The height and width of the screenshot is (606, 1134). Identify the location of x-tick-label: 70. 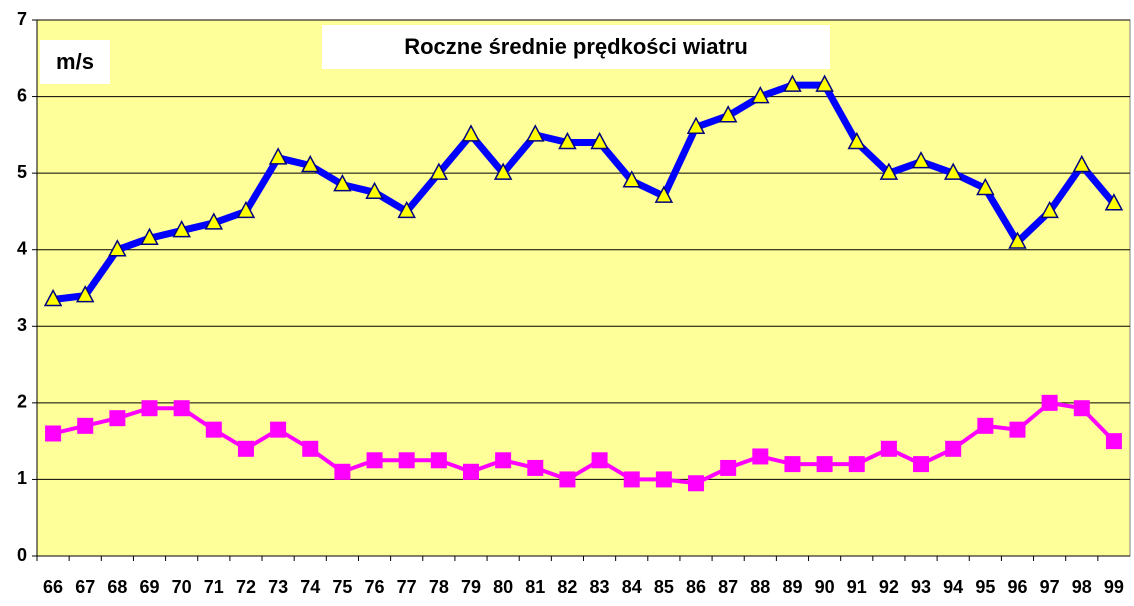
(182, 587).